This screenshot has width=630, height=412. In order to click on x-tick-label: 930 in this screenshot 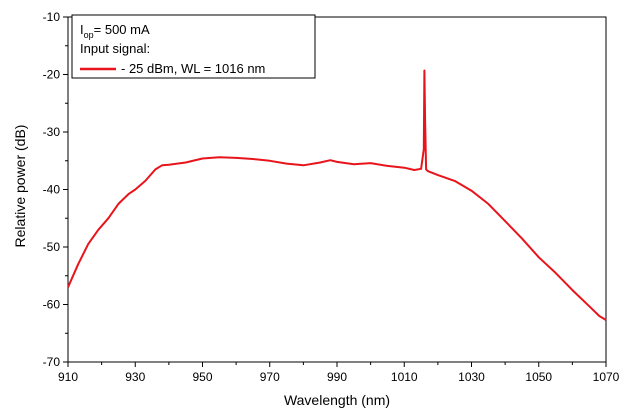, I will do `click(135, 377)`.